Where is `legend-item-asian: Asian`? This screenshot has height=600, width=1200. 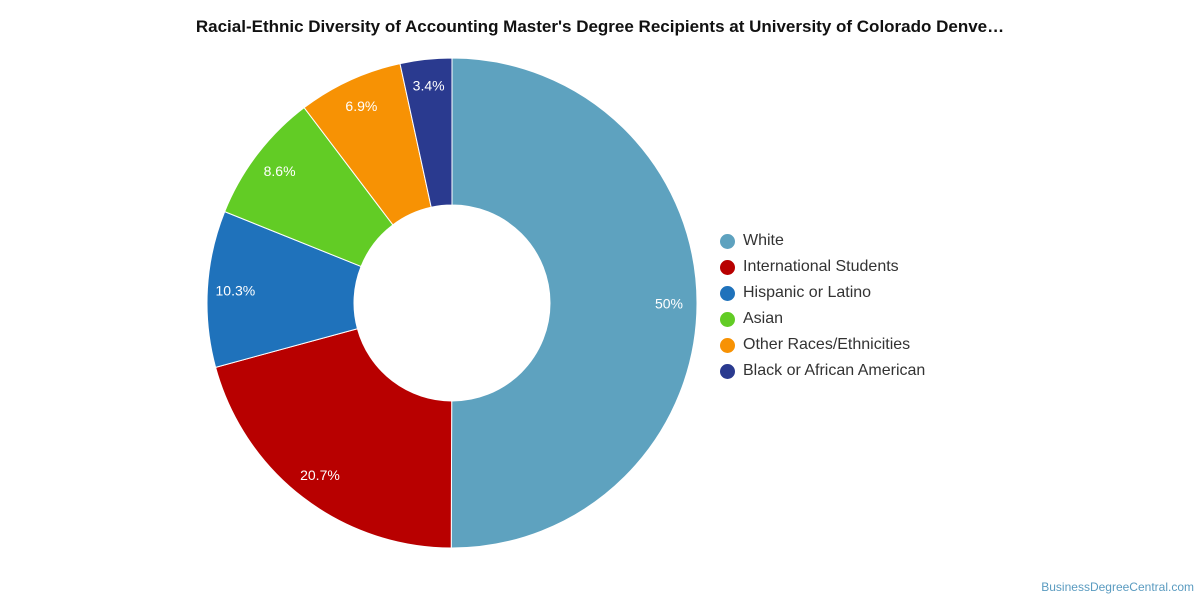 legend-item-asian: Asian is located at coordinates (822, 319).